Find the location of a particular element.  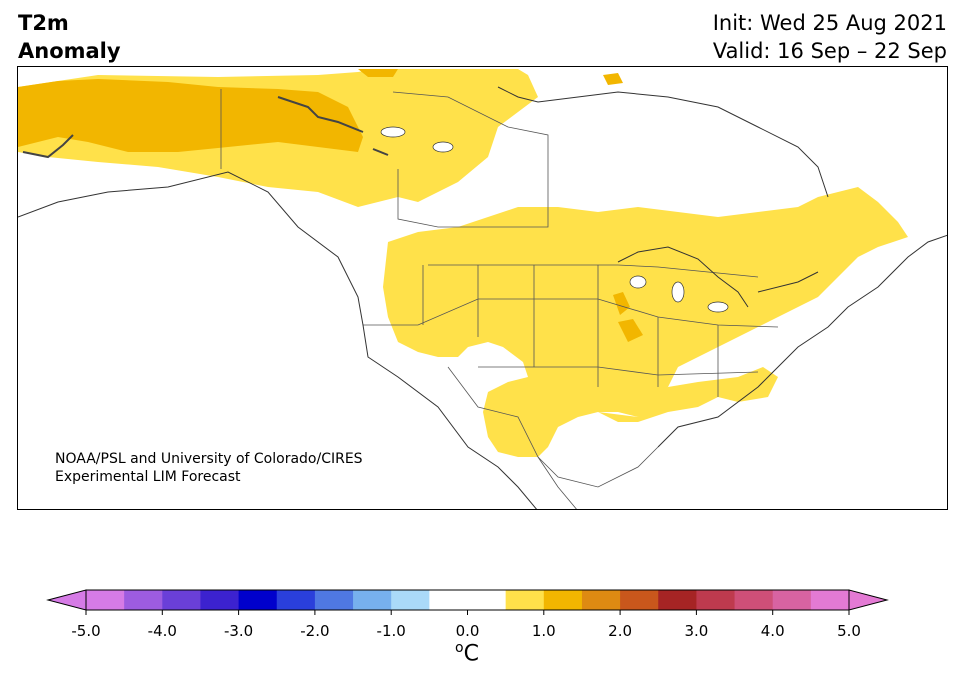

colorbar-tick-label: 2.0 is located at coordinates (620, 631).